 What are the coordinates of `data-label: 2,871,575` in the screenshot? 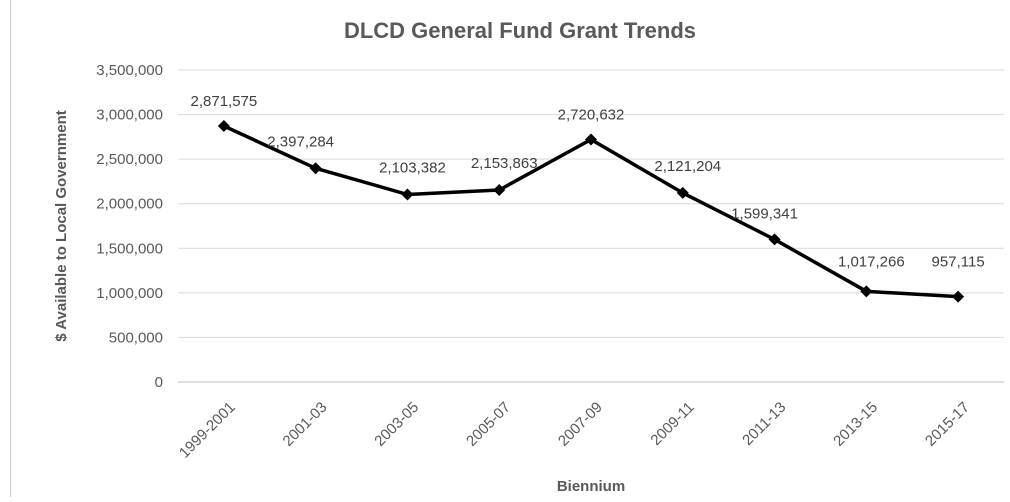 It's located at (224, 101).